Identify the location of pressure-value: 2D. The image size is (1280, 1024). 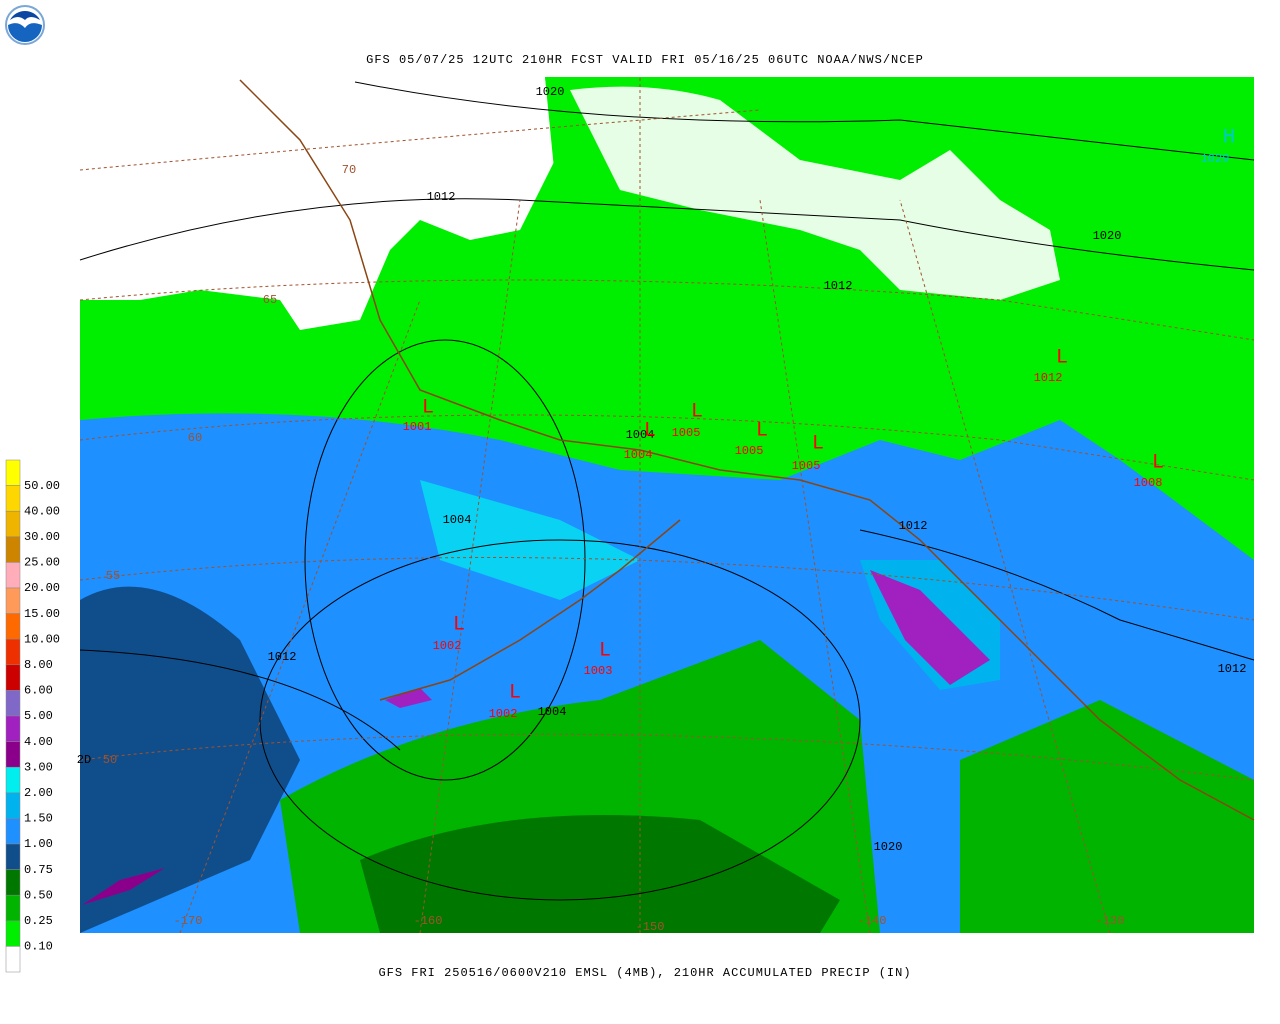
(84, 760).